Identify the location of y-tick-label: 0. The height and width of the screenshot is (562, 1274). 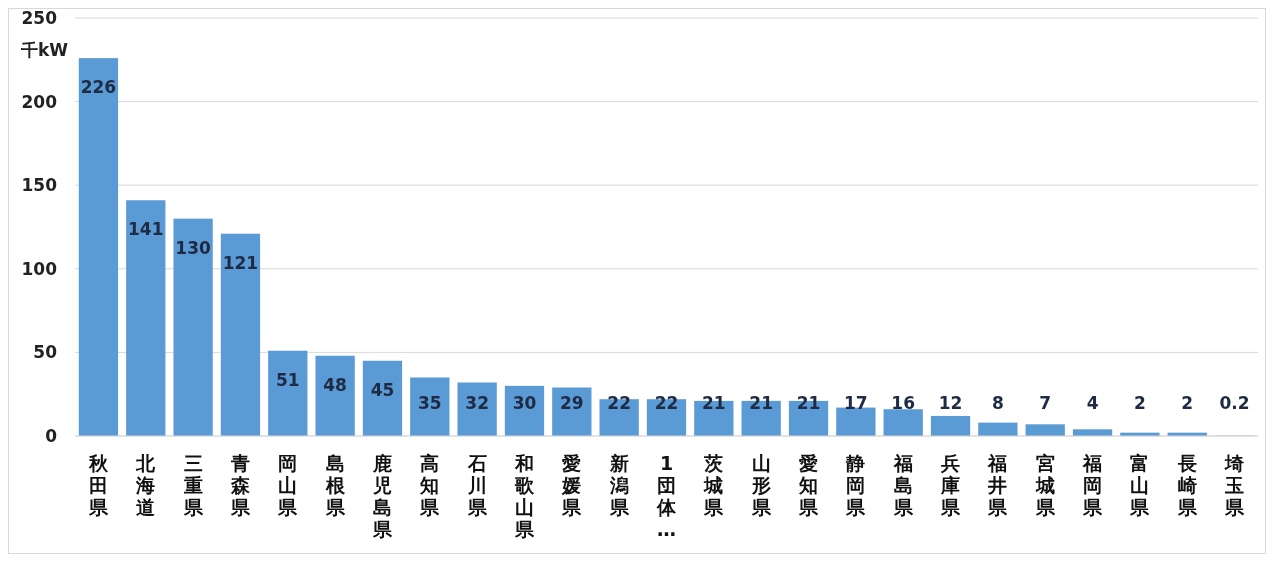
(51, 435).